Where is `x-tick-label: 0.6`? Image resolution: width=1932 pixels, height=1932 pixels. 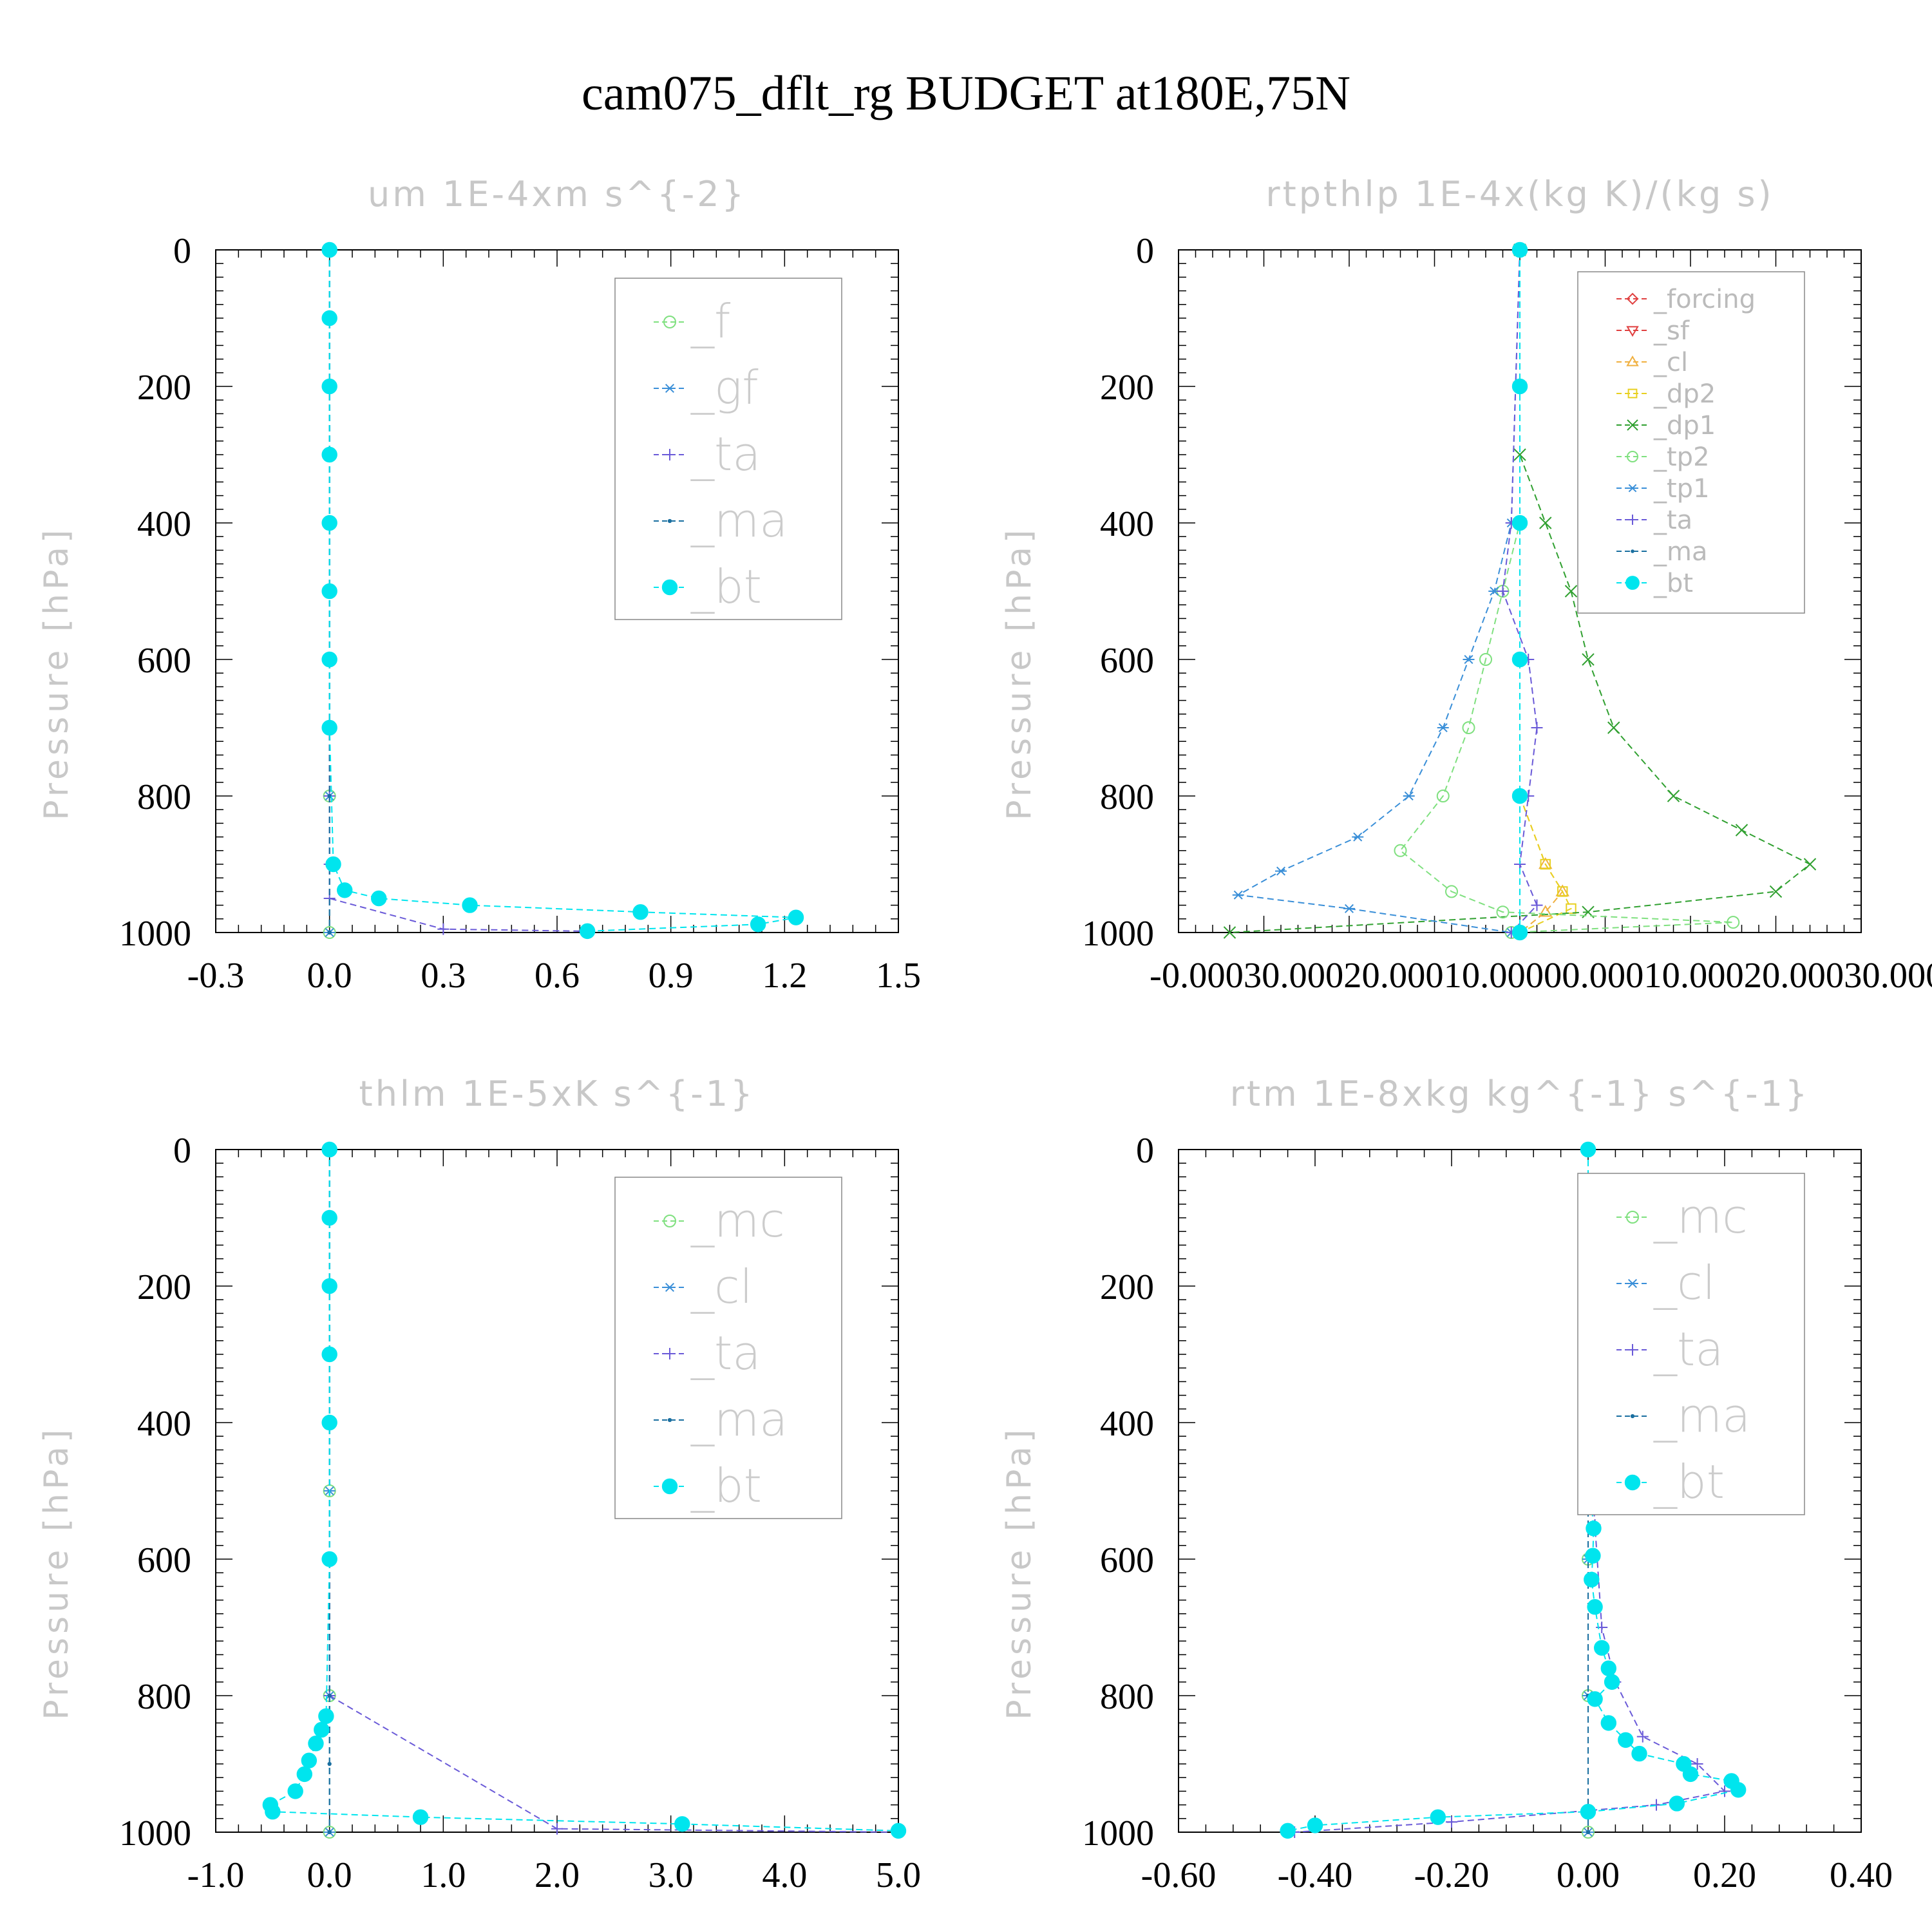 x-tick-label: 0.6 is located at coordinates (557, 976).